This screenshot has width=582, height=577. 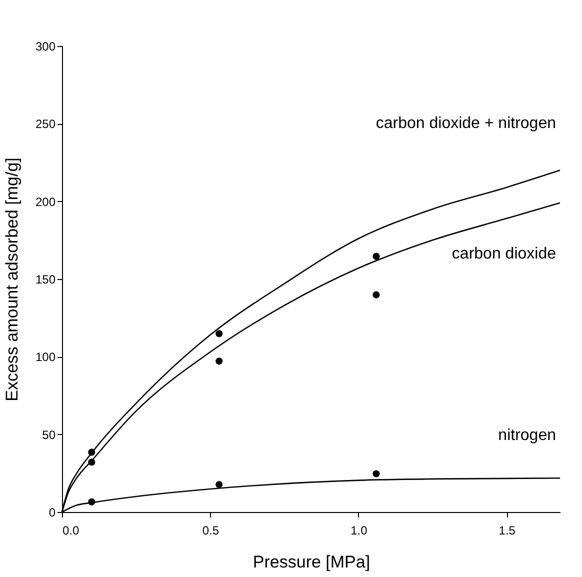 What do you see at coordinates (45, 124) in the screenshot?
I see `y-tick-label: 250` at bounding box center [45, 124].